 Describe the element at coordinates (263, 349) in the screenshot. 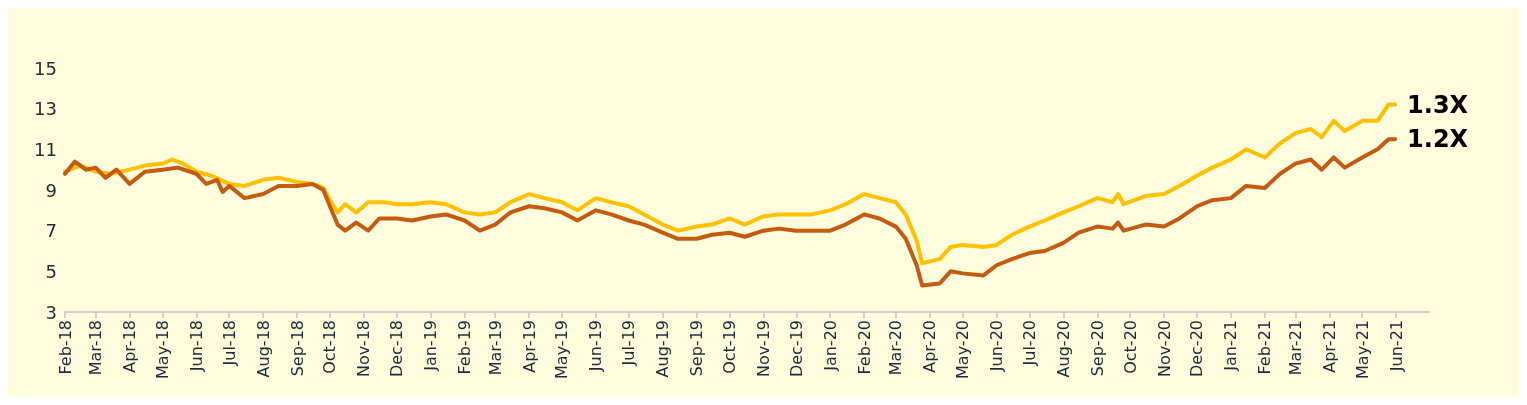

I see `x-tick-label: Aug-18` at that location.